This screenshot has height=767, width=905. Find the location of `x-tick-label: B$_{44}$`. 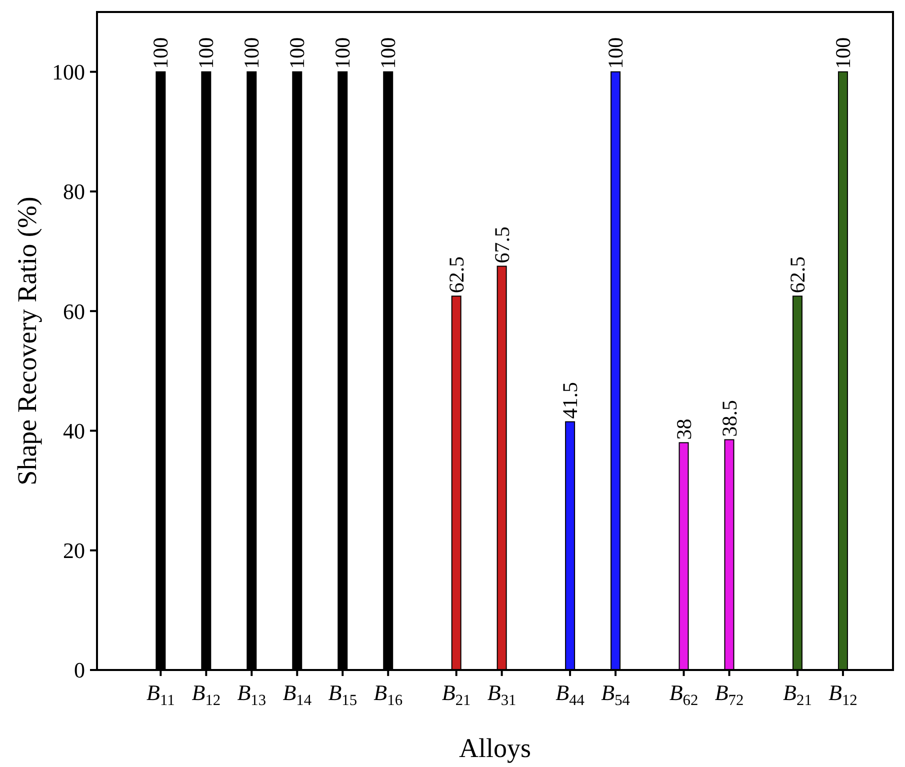

x-tick-label: B$_{44}$ is located at coordinates (570, 694).